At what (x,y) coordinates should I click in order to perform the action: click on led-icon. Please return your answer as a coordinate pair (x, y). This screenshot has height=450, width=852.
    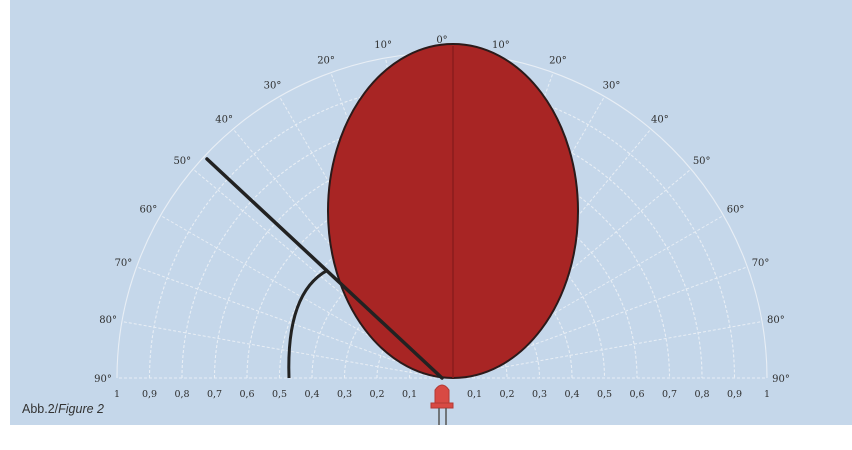
    Looking at the image, I should click on (442, 404).